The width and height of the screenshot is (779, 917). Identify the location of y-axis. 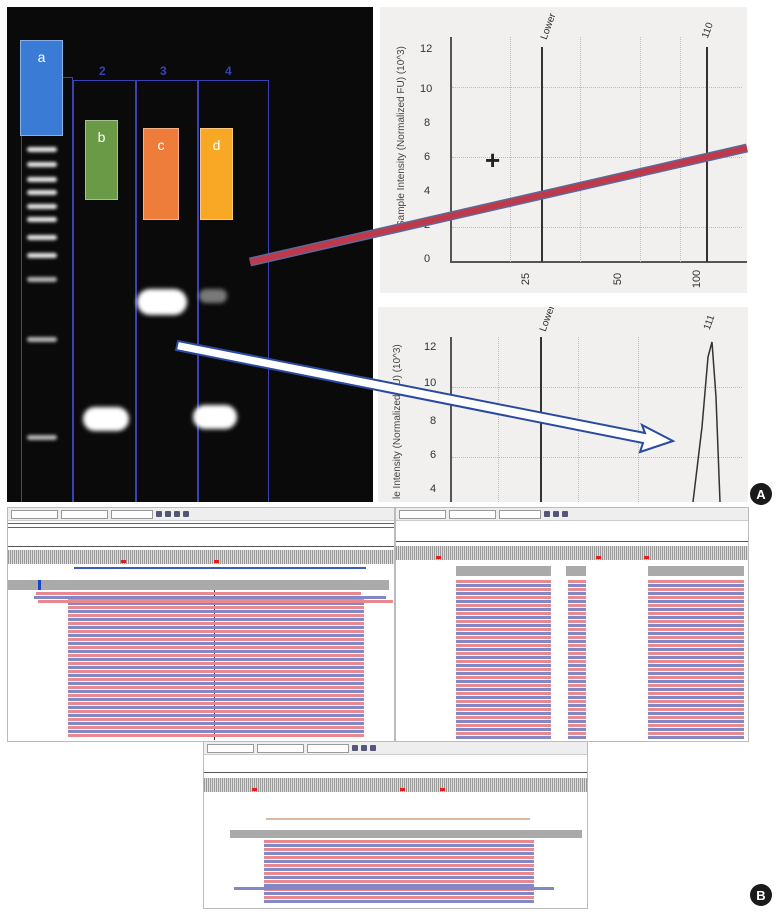
(451, 419).